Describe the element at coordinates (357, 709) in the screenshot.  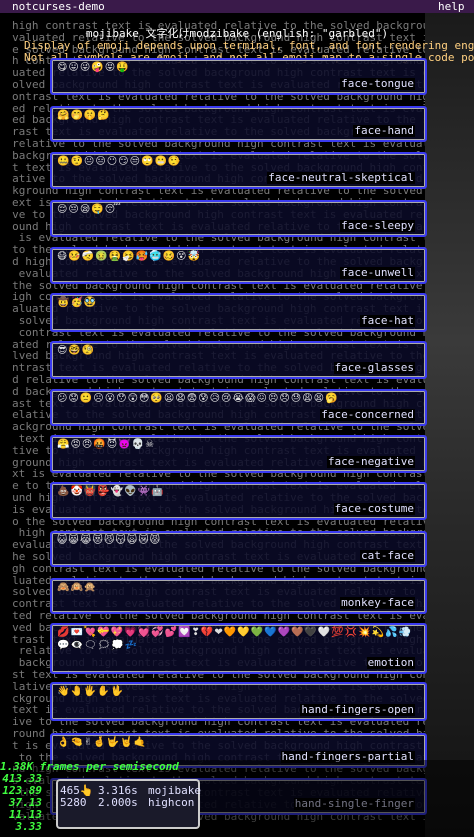
I see `panel-label: hand-fingers-open` at that location.